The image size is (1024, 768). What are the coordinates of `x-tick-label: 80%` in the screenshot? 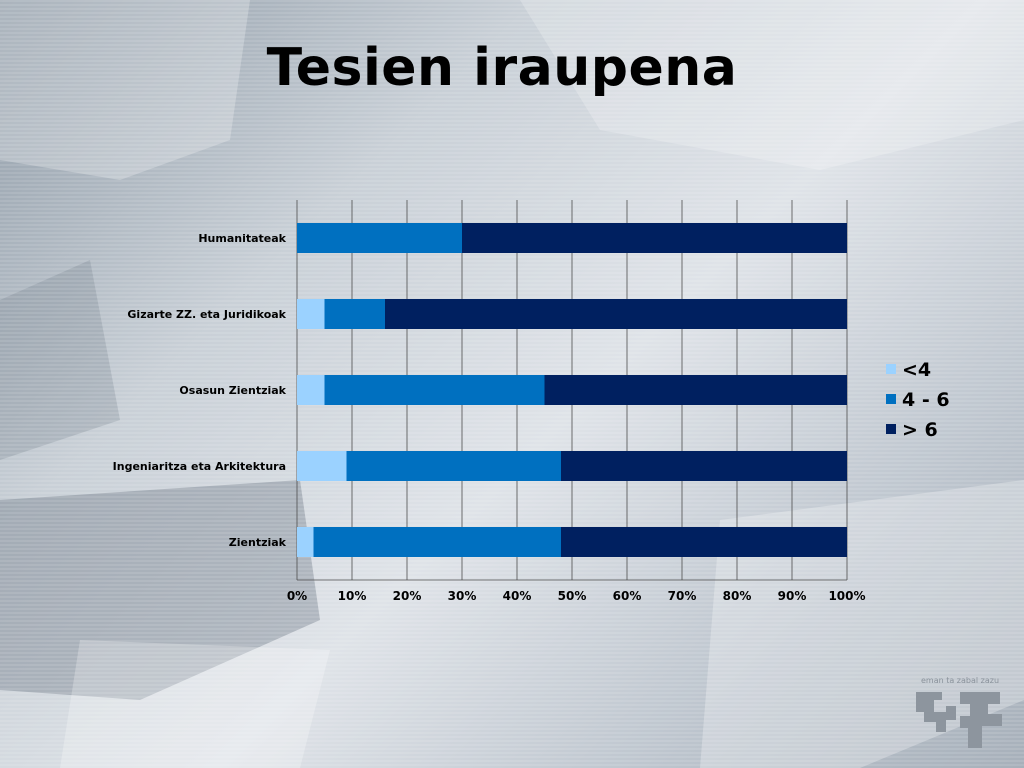 It's located at (737, 596).